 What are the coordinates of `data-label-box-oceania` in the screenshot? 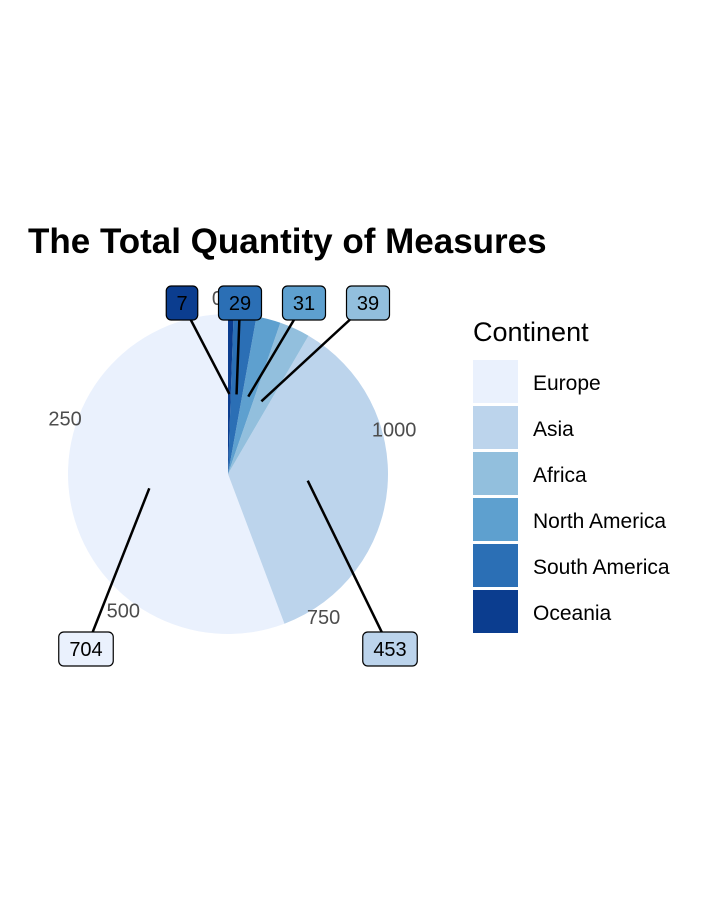 It's located at (182, 303).